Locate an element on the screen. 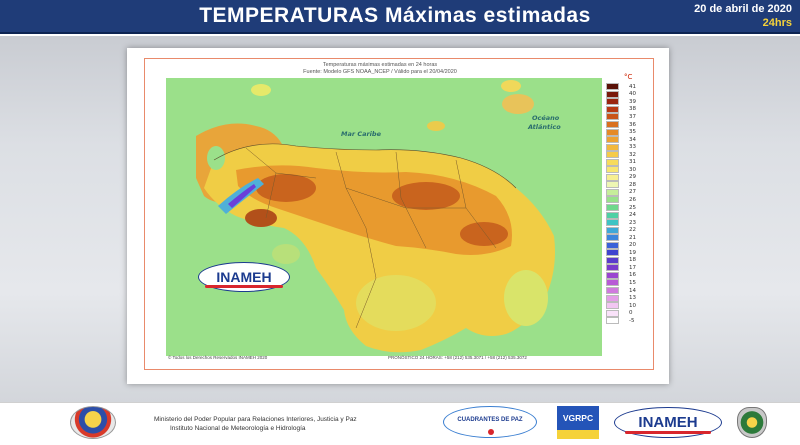 Image resolution: width=800 pixels, height=445 pixels. inameh-footer-logo: INAMEH is located at coordinates (668, 422).